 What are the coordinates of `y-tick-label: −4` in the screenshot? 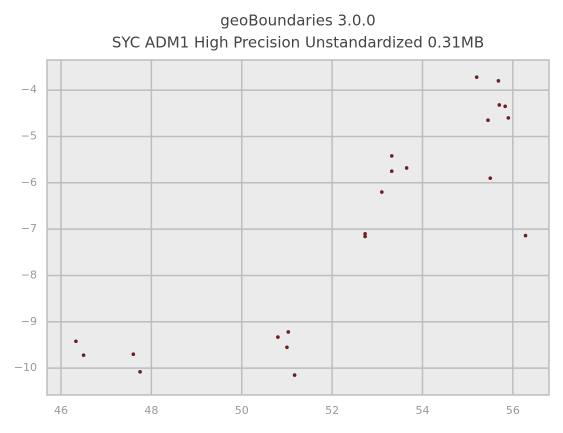 It's located at (29, 89).